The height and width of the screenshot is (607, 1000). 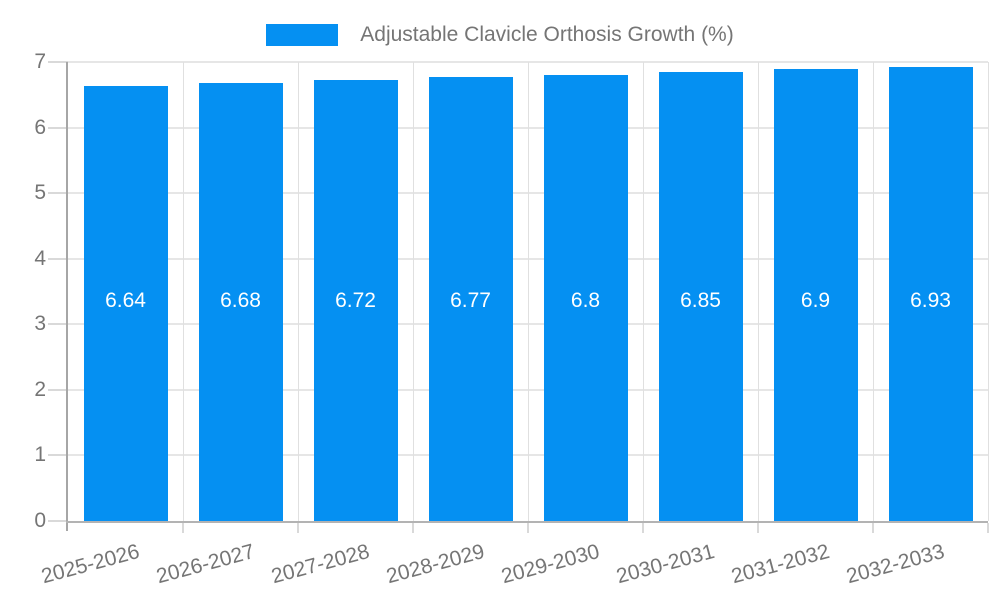 I want to click on y-axis-line, so click(x=67, y=296).